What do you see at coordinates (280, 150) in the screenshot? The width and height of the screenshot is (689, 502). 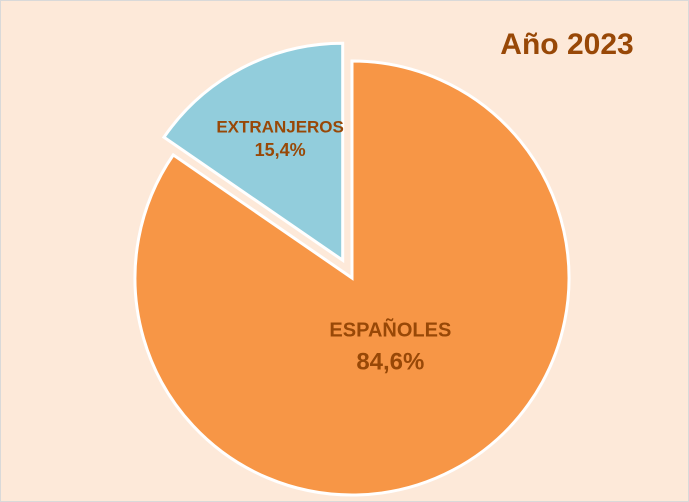 I see `slice-value-label: 15,4%` at bounding box center [280, 150].